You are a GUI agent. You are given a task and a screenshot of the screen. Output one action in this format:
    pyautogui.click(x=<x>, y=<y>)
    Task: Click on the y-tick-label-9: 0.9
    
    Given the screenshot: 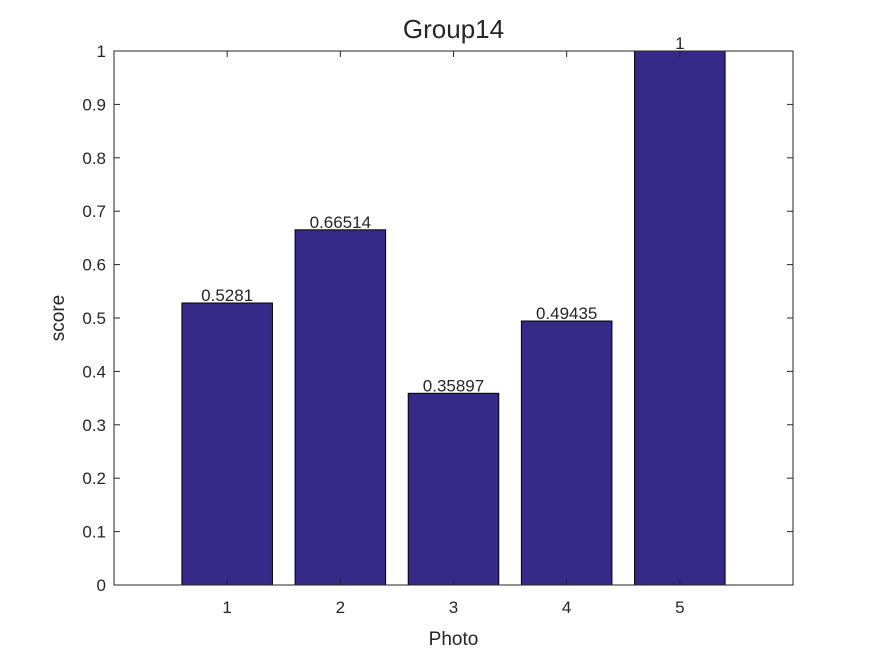 What is the action you would take?
    pyautogui.click(x=94, y=104)
    